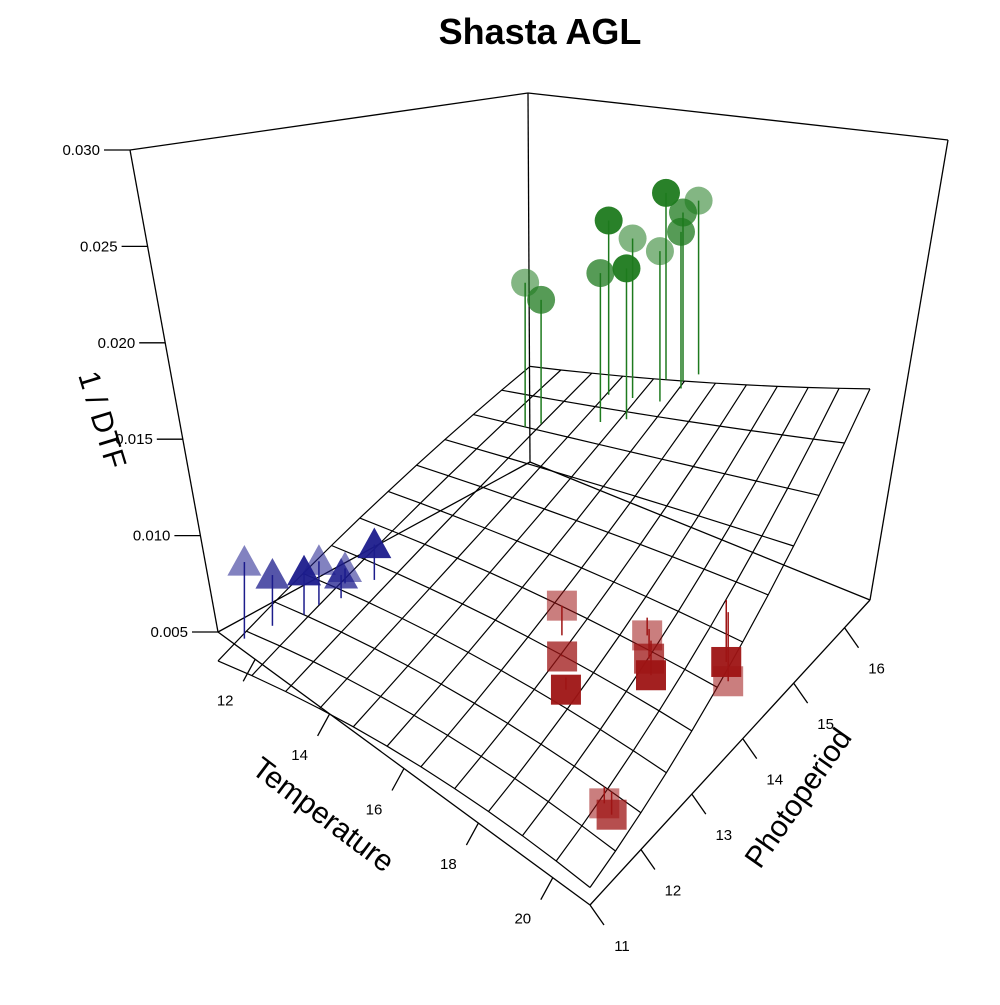  What do you see at coordinates (723, 835) in the screenshot?
I see `y-tick-label: 13` at bounding box center [723, 835].